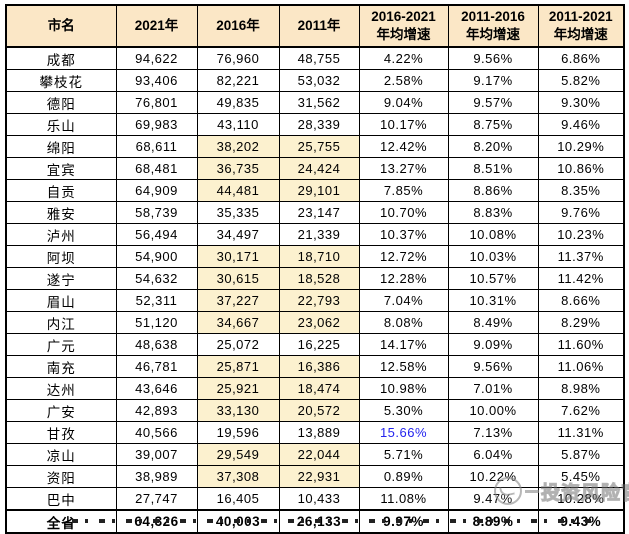 The height and width of the screenshot is (534, 629). I want to click on value-2021-cell: 58,739, so click(156, 212).